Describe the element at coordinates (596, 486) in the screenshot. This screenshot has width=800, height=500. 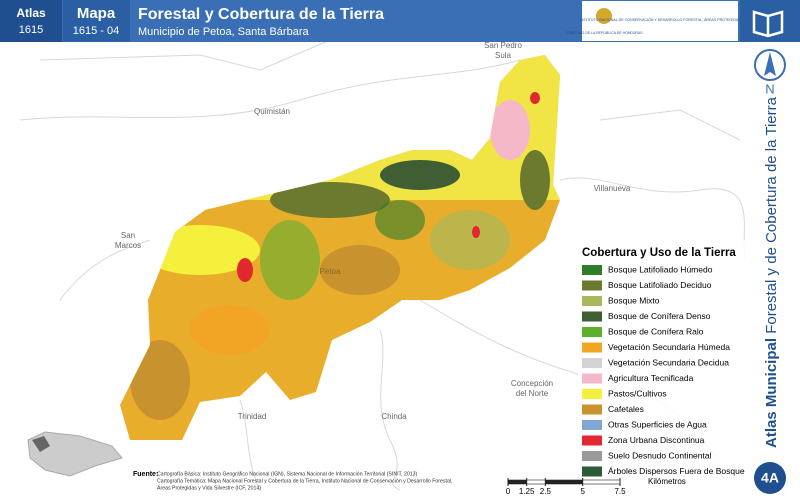
I see `scale-bar: 0 1.25 2.5 5 7.5 Kilómetros` at that location.